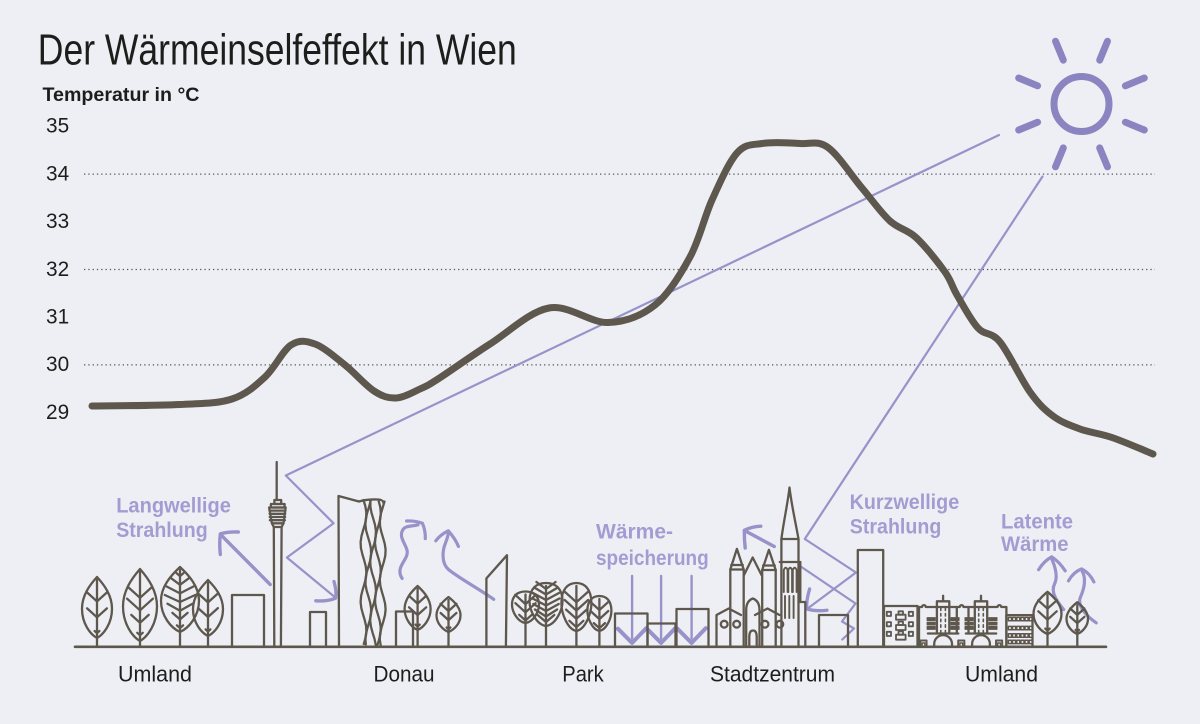 This screenshot has width=1200, height=724. Describe the element at coordinates (57, 221) in the screenshot. I see `svg-text: 33` at that location.